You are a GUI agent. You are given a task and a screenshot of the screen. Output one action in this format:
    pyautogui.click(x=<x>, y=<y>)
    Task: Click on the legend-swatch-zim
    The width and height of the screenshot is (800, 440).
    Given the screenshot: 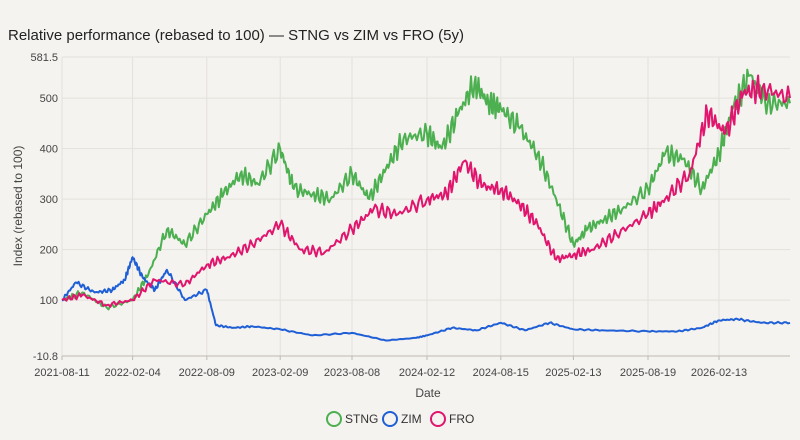 What is the action you would take?
    pyautogui.click(x=390, y=419)
    